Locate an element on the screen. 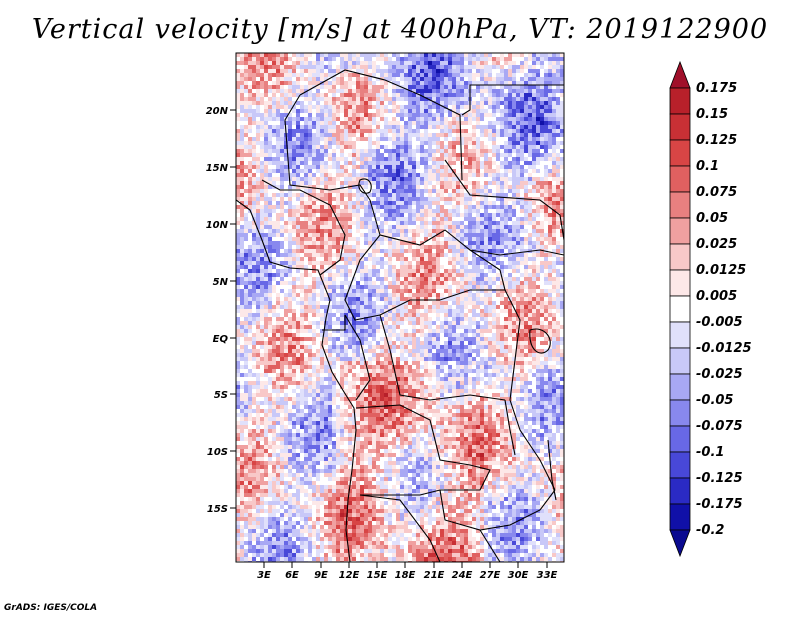 Image resolution: width=800 pixels, height=618 pixels. cb-label-3: 0.1 is located at coordinates (707, 166).